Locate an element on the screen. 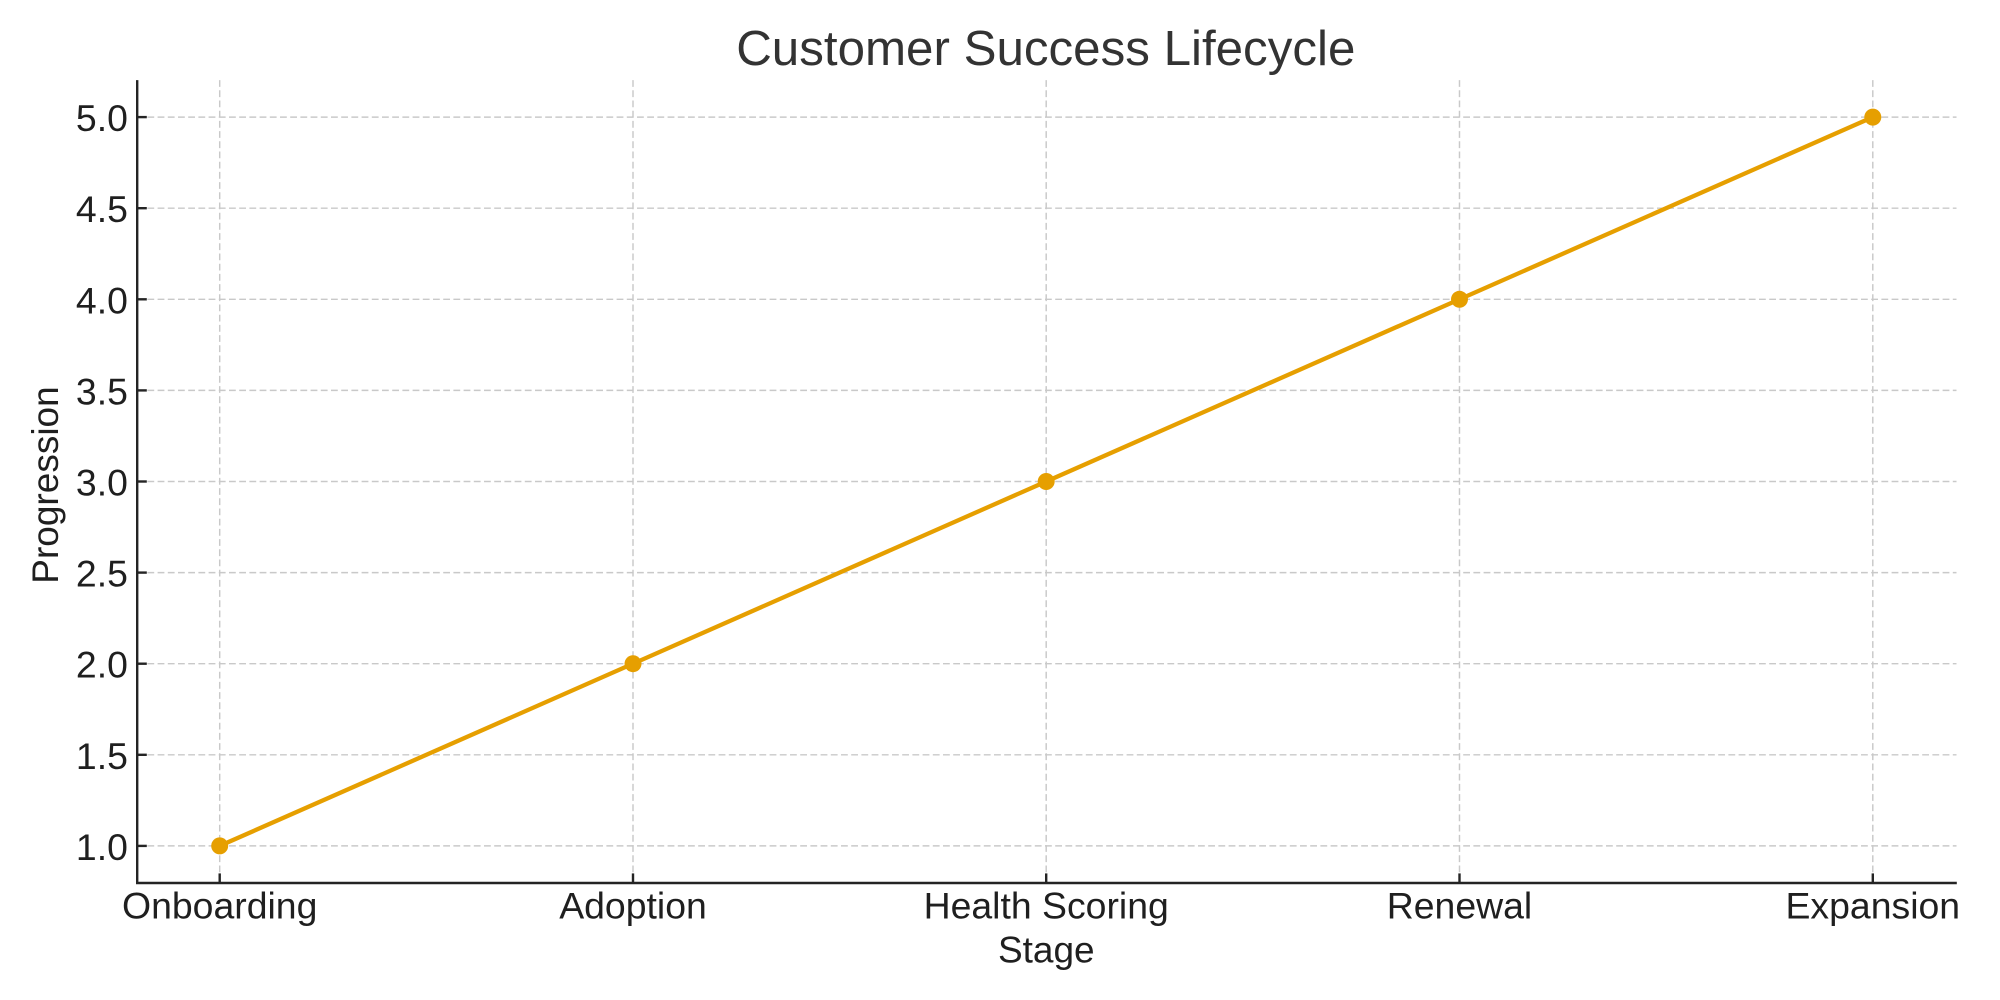 The image size is (2000, 1000). svg-text: 4.5 is located at coordinates (102, 209).